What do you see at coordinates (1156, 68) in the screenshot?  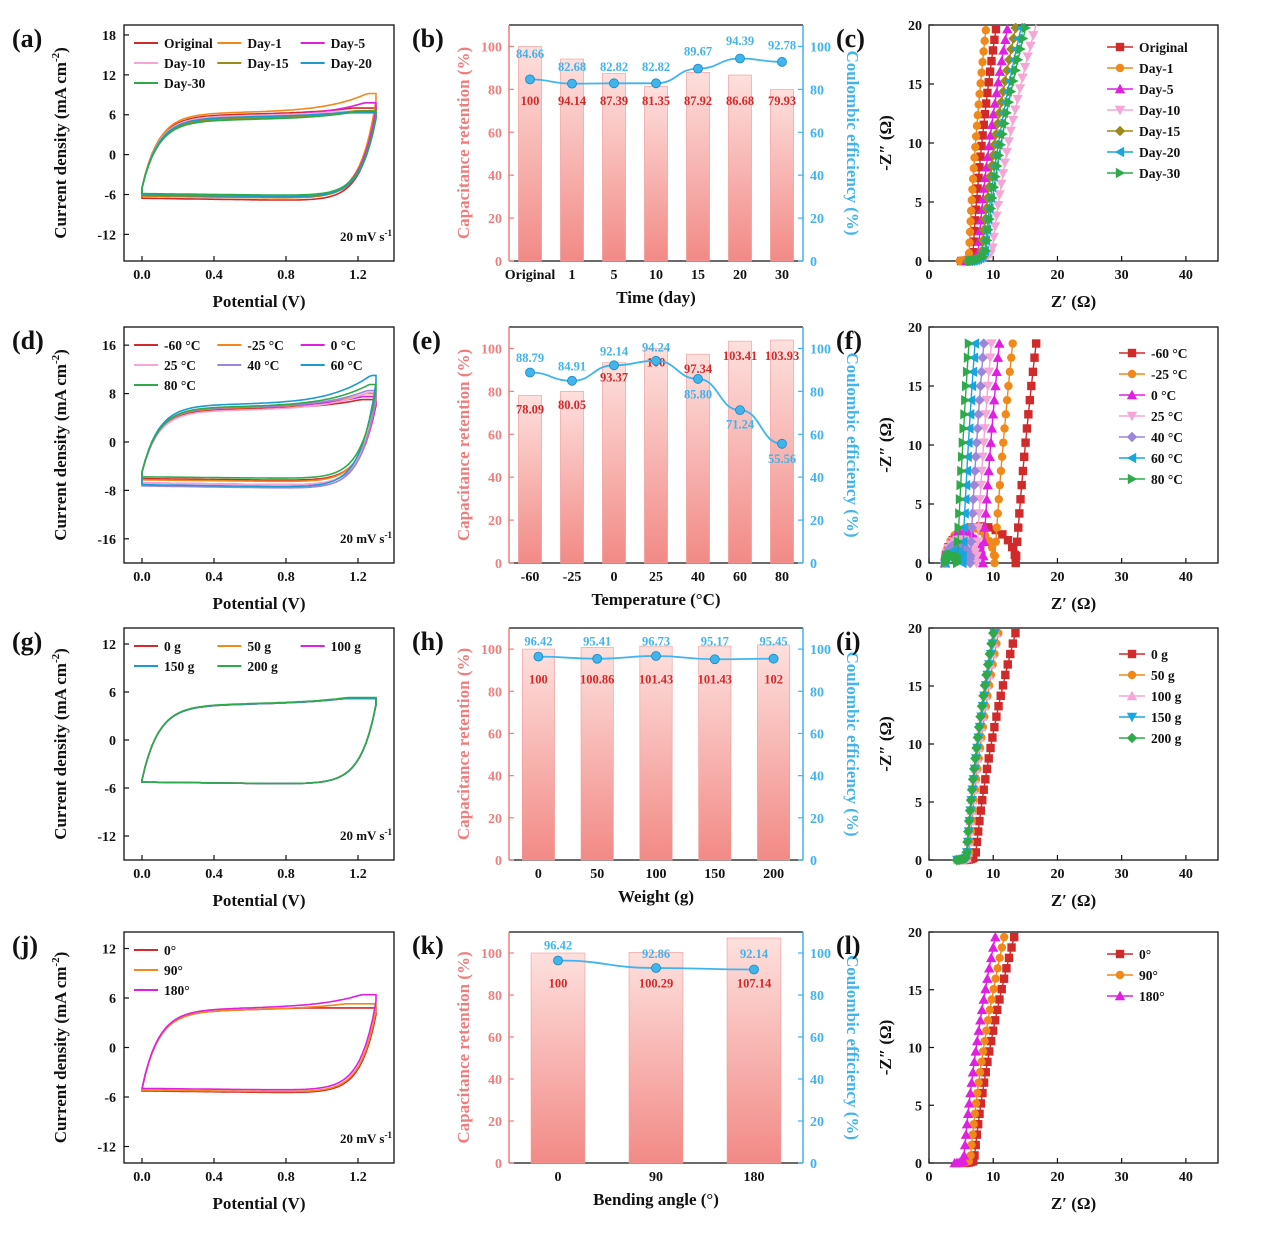 I see `legend-label: Day-1` at bounding box center [1156, 68].